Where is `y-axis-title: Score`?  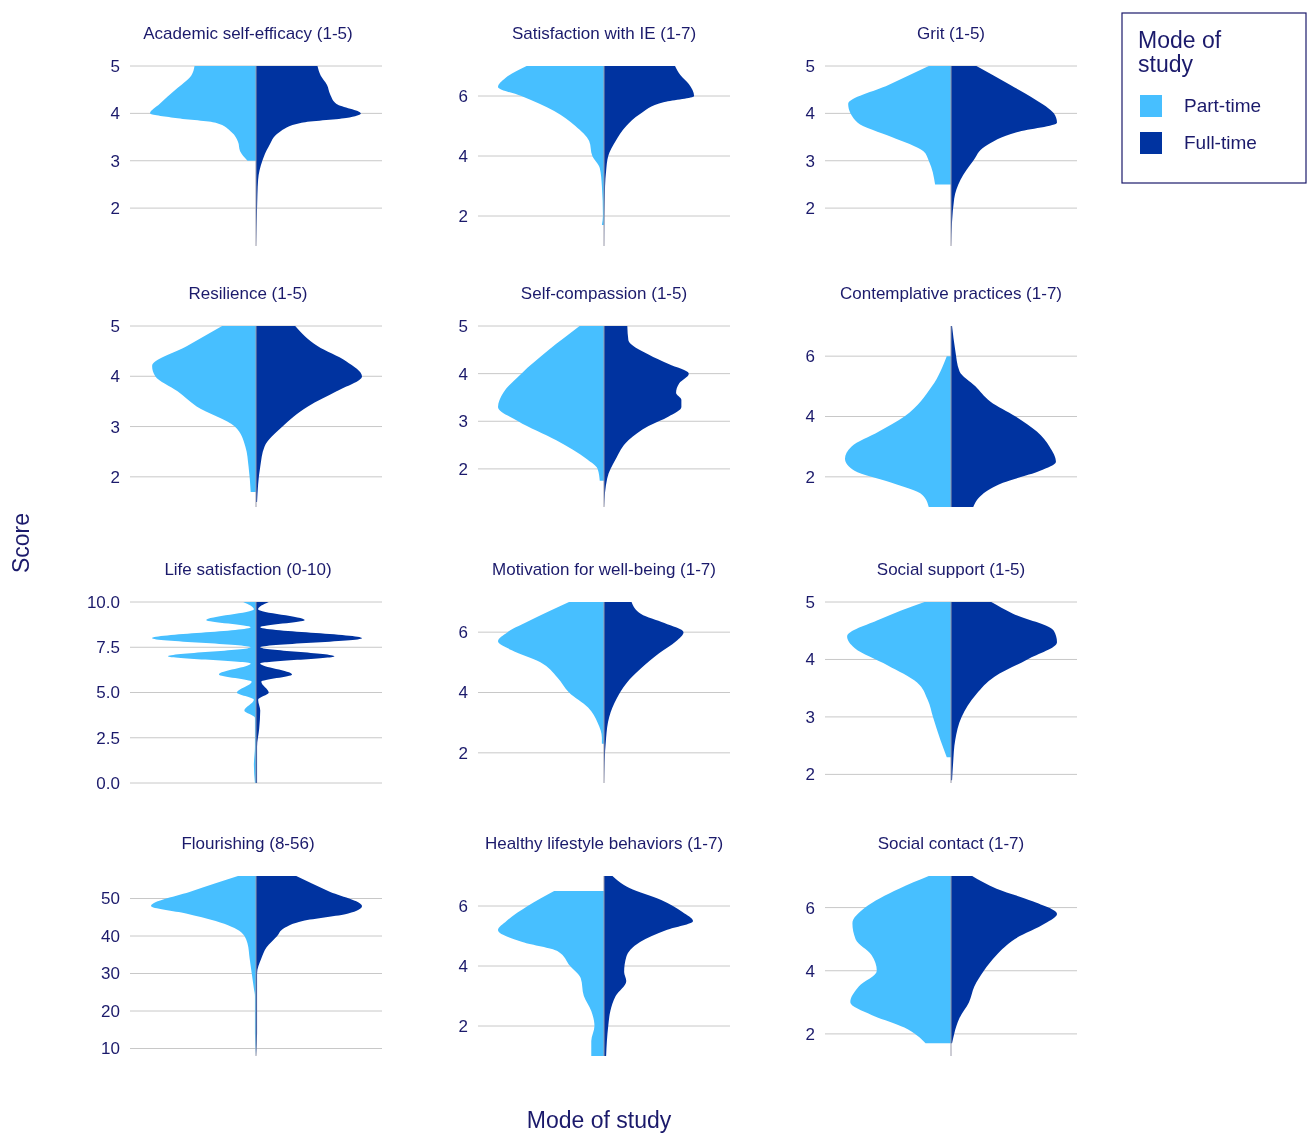 y-axis-title: Score is located at coordinates (21, 543).